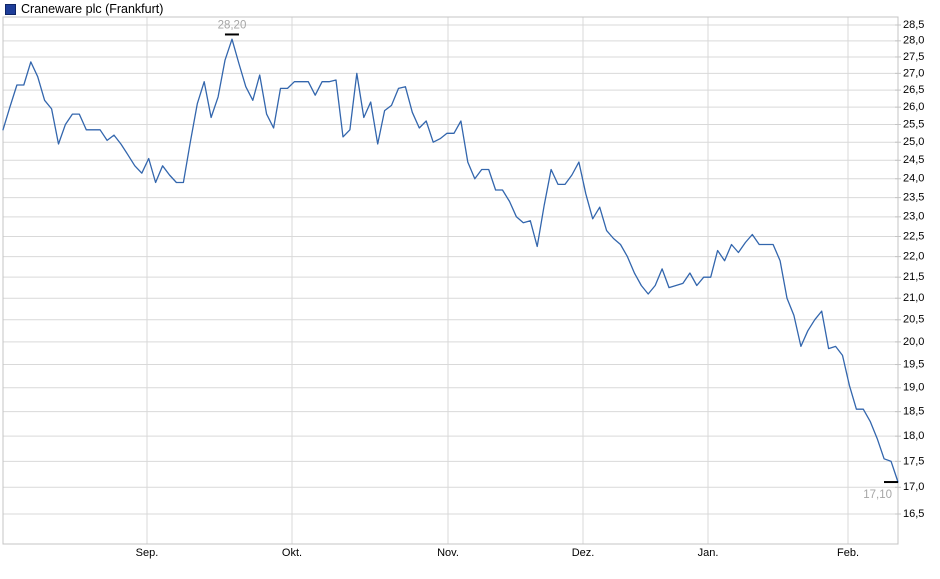 This screenshot has width=940, height=579. What do you see at coordinates (10, 9) in the screenshot?
I see `series-color-swatch-icon` at bounding box center [10, 9].